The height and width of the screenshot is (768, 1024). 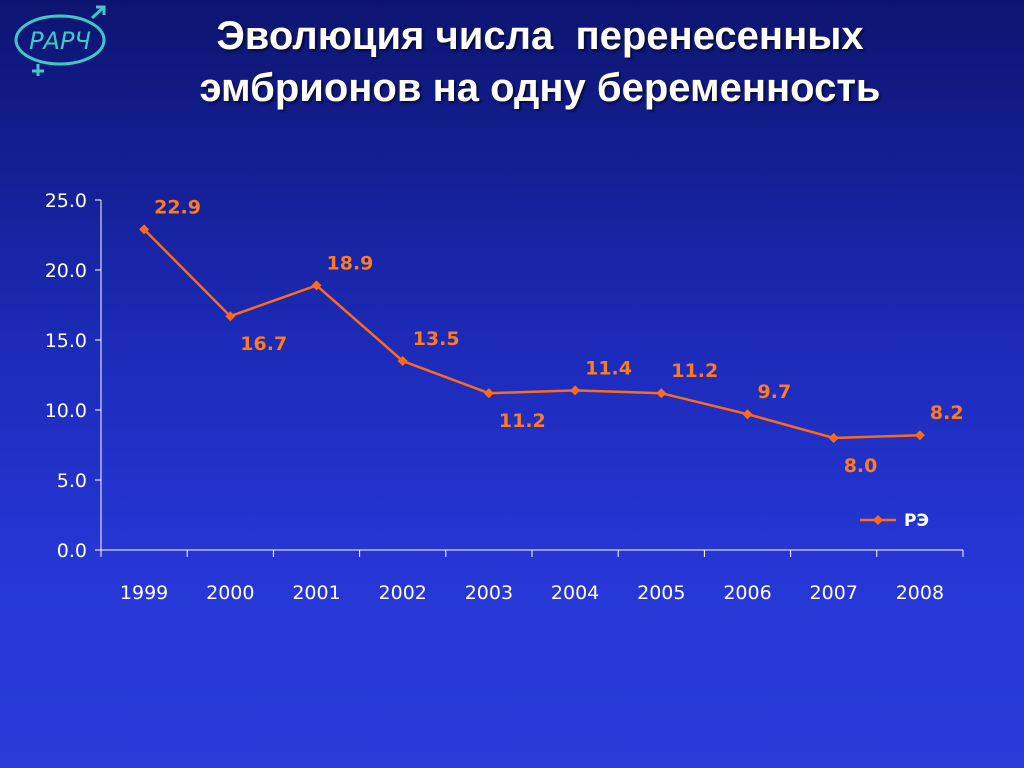 I want to click on x-tick-label: 2007, so click(x=834, y=593).